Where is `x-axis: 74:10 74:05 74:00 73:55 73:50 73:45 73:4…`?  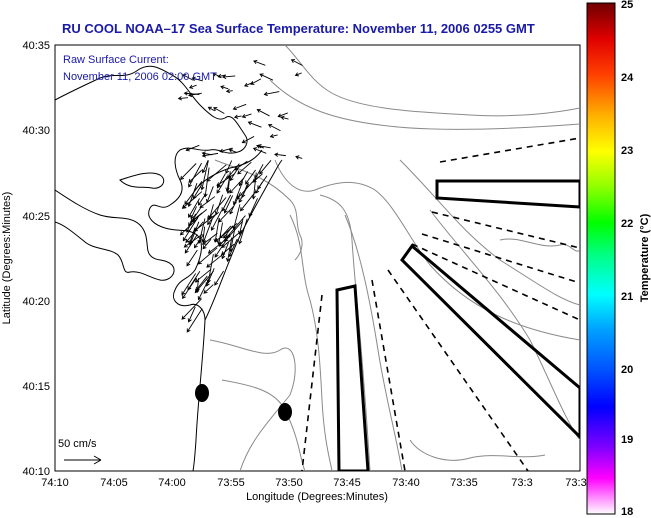
x-axis: 74:10 74:05 74:00 73:55 73:50 73:45 73:4… is located at coordinates (313, 483).